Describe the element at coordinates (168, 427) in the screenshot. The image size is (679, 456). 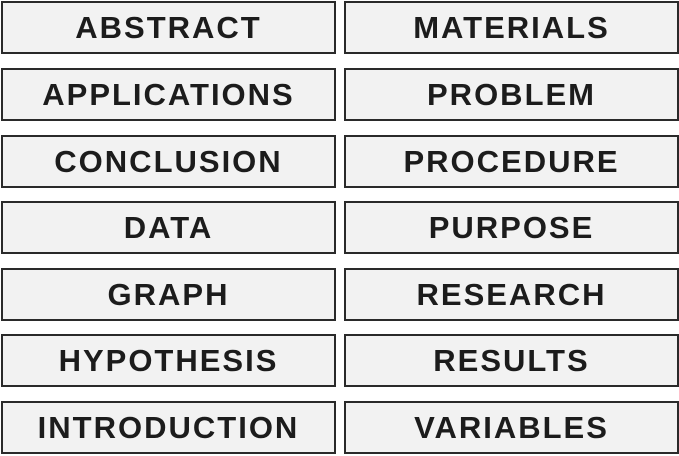
I see `label-introduction: INTRODUCTION` at that location.